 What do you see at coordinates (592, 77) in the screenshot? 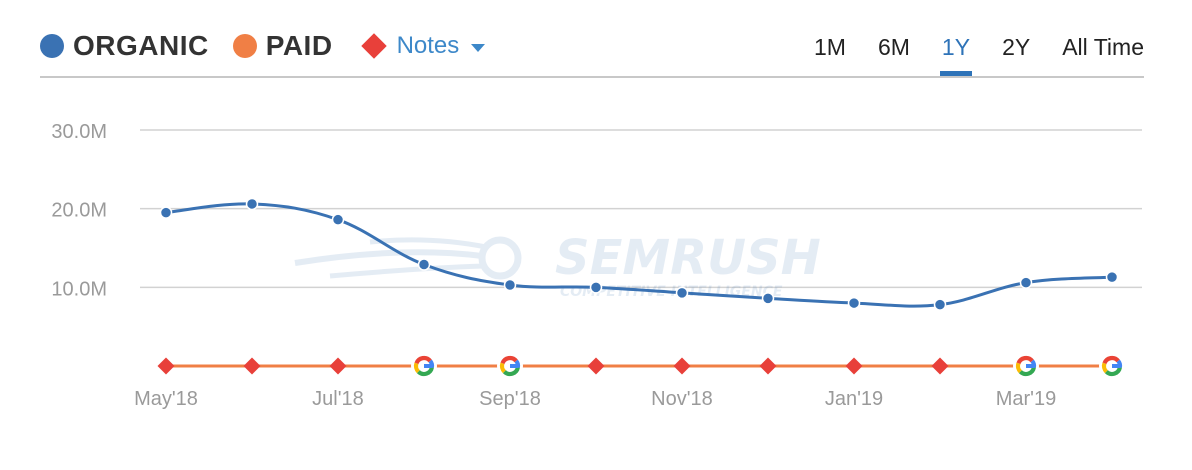
I see `header-divider` at bounding box center [592, 77].